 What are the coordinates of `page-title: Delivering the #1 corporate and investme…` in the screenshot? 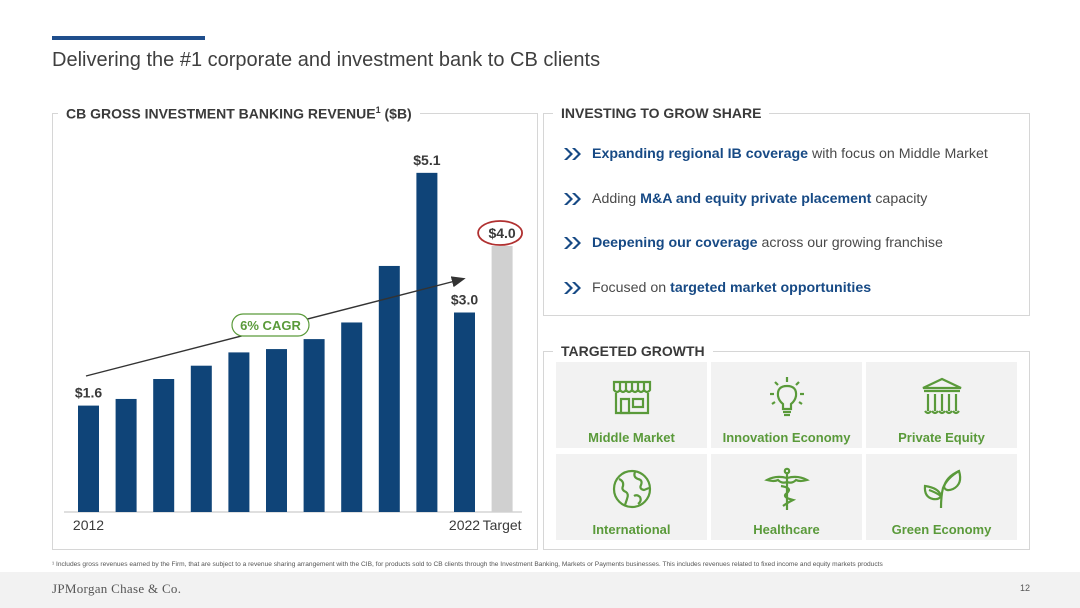 It's located at (326, 60).